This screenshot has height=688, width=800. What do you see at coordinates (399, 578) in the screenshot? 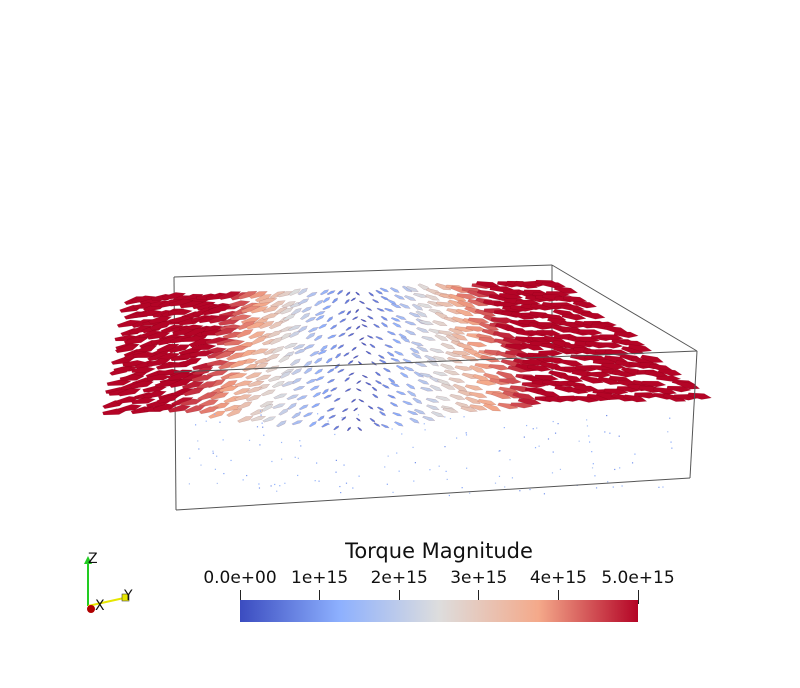
I see `colorbar-tick-label: 2e+15` at bounding box center [399, 578].